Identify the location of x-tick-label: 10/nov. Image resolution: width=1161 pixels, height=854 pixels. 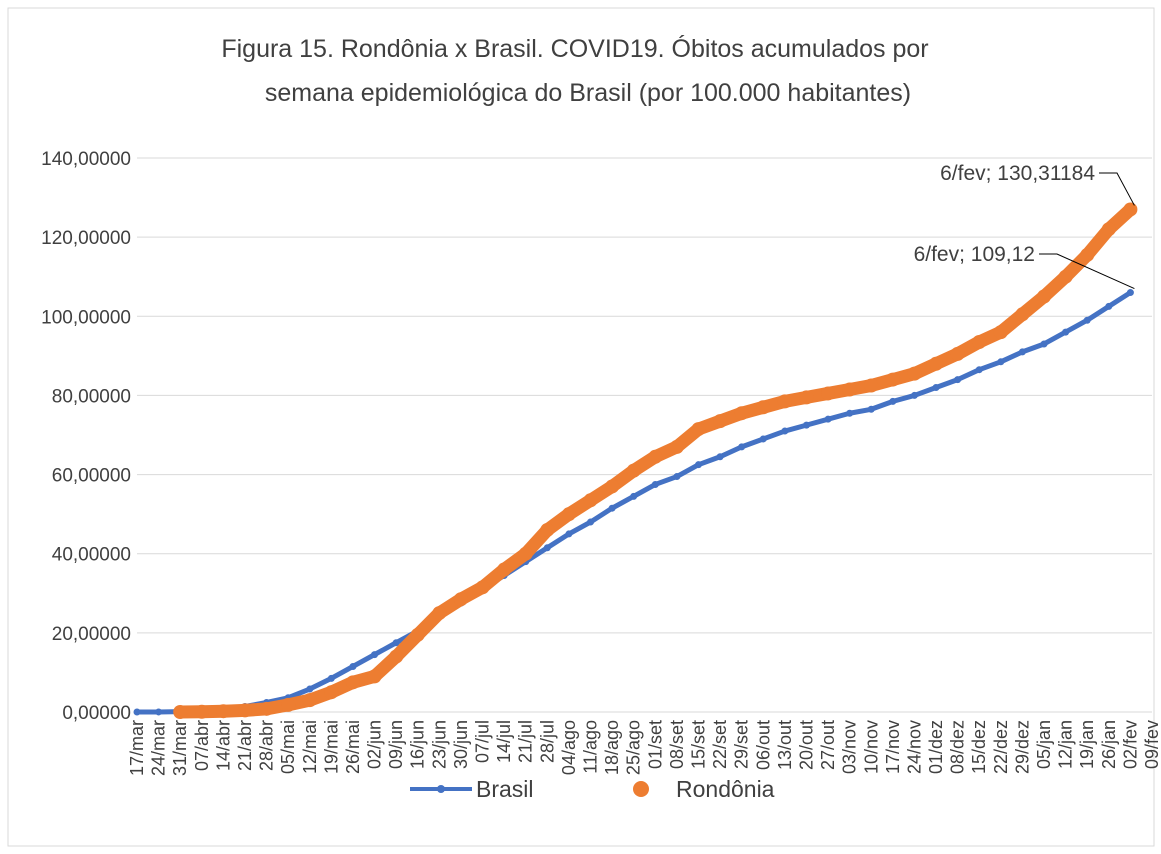
(871, 747).